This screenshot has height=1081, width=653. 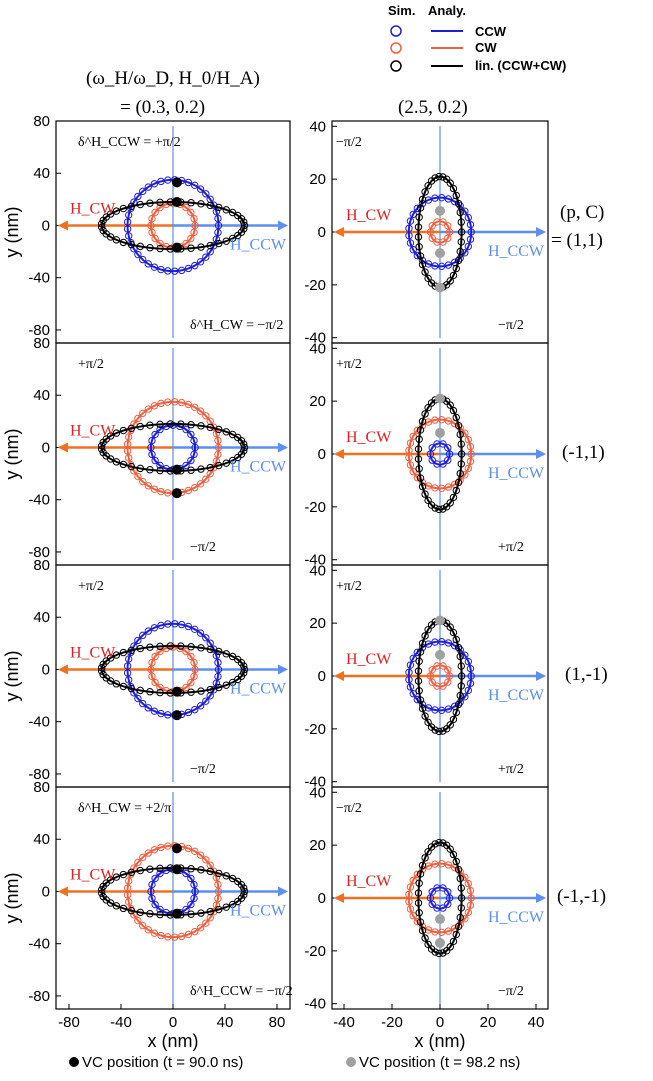 I want to click on x-tick-label: 40, so click(x=225, y=1022).